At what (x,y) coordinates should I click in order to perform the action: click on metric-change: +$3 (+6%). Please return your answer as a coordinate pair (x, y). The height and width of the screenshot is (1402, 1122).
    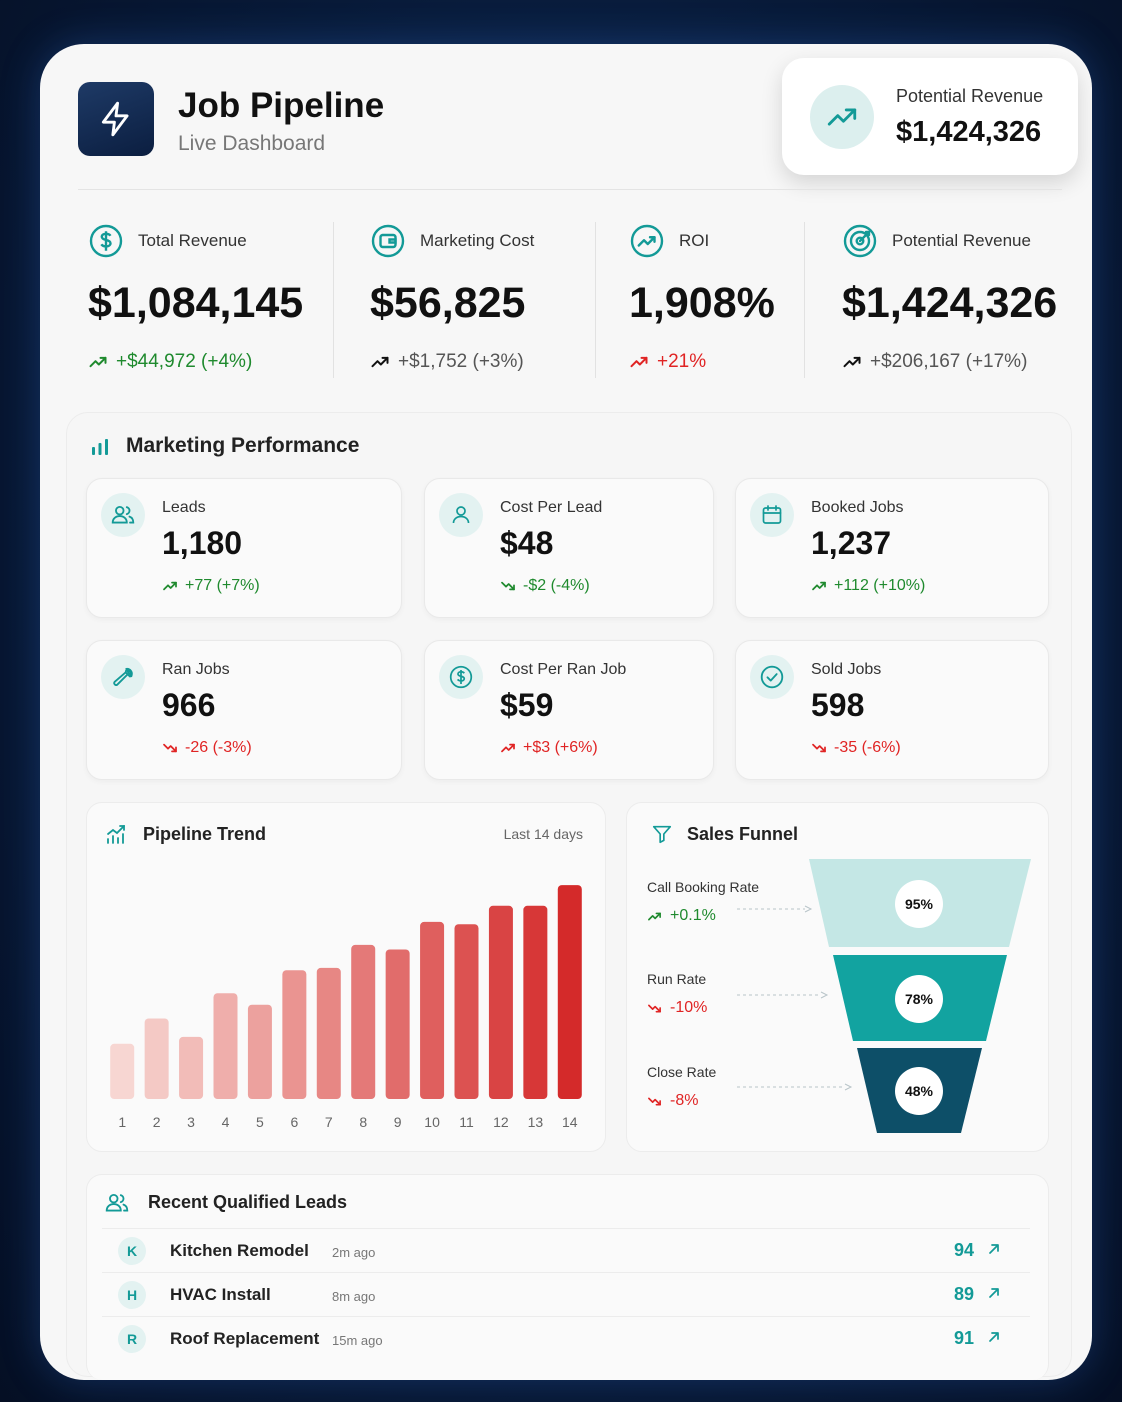
    Looking at the image, I should click on (549, 748).